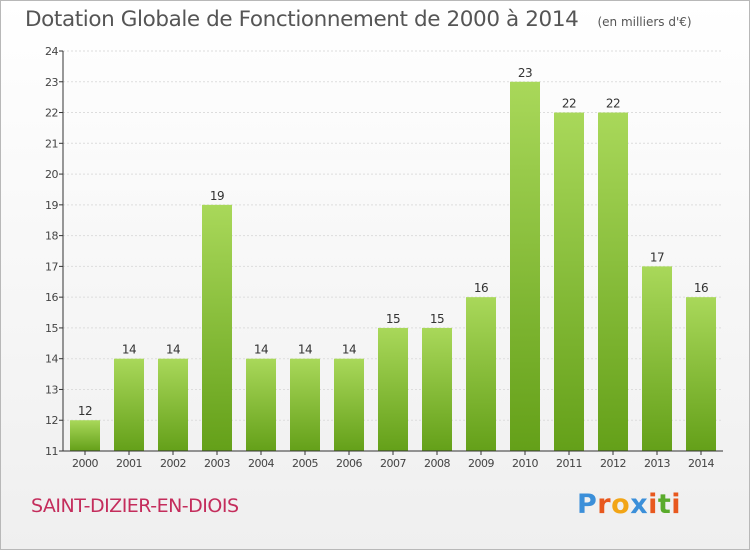  What do you see at coordinates (51, 113) in the screenshot?
I see `y-tick-label: 22` at bounding box center [51, 113].